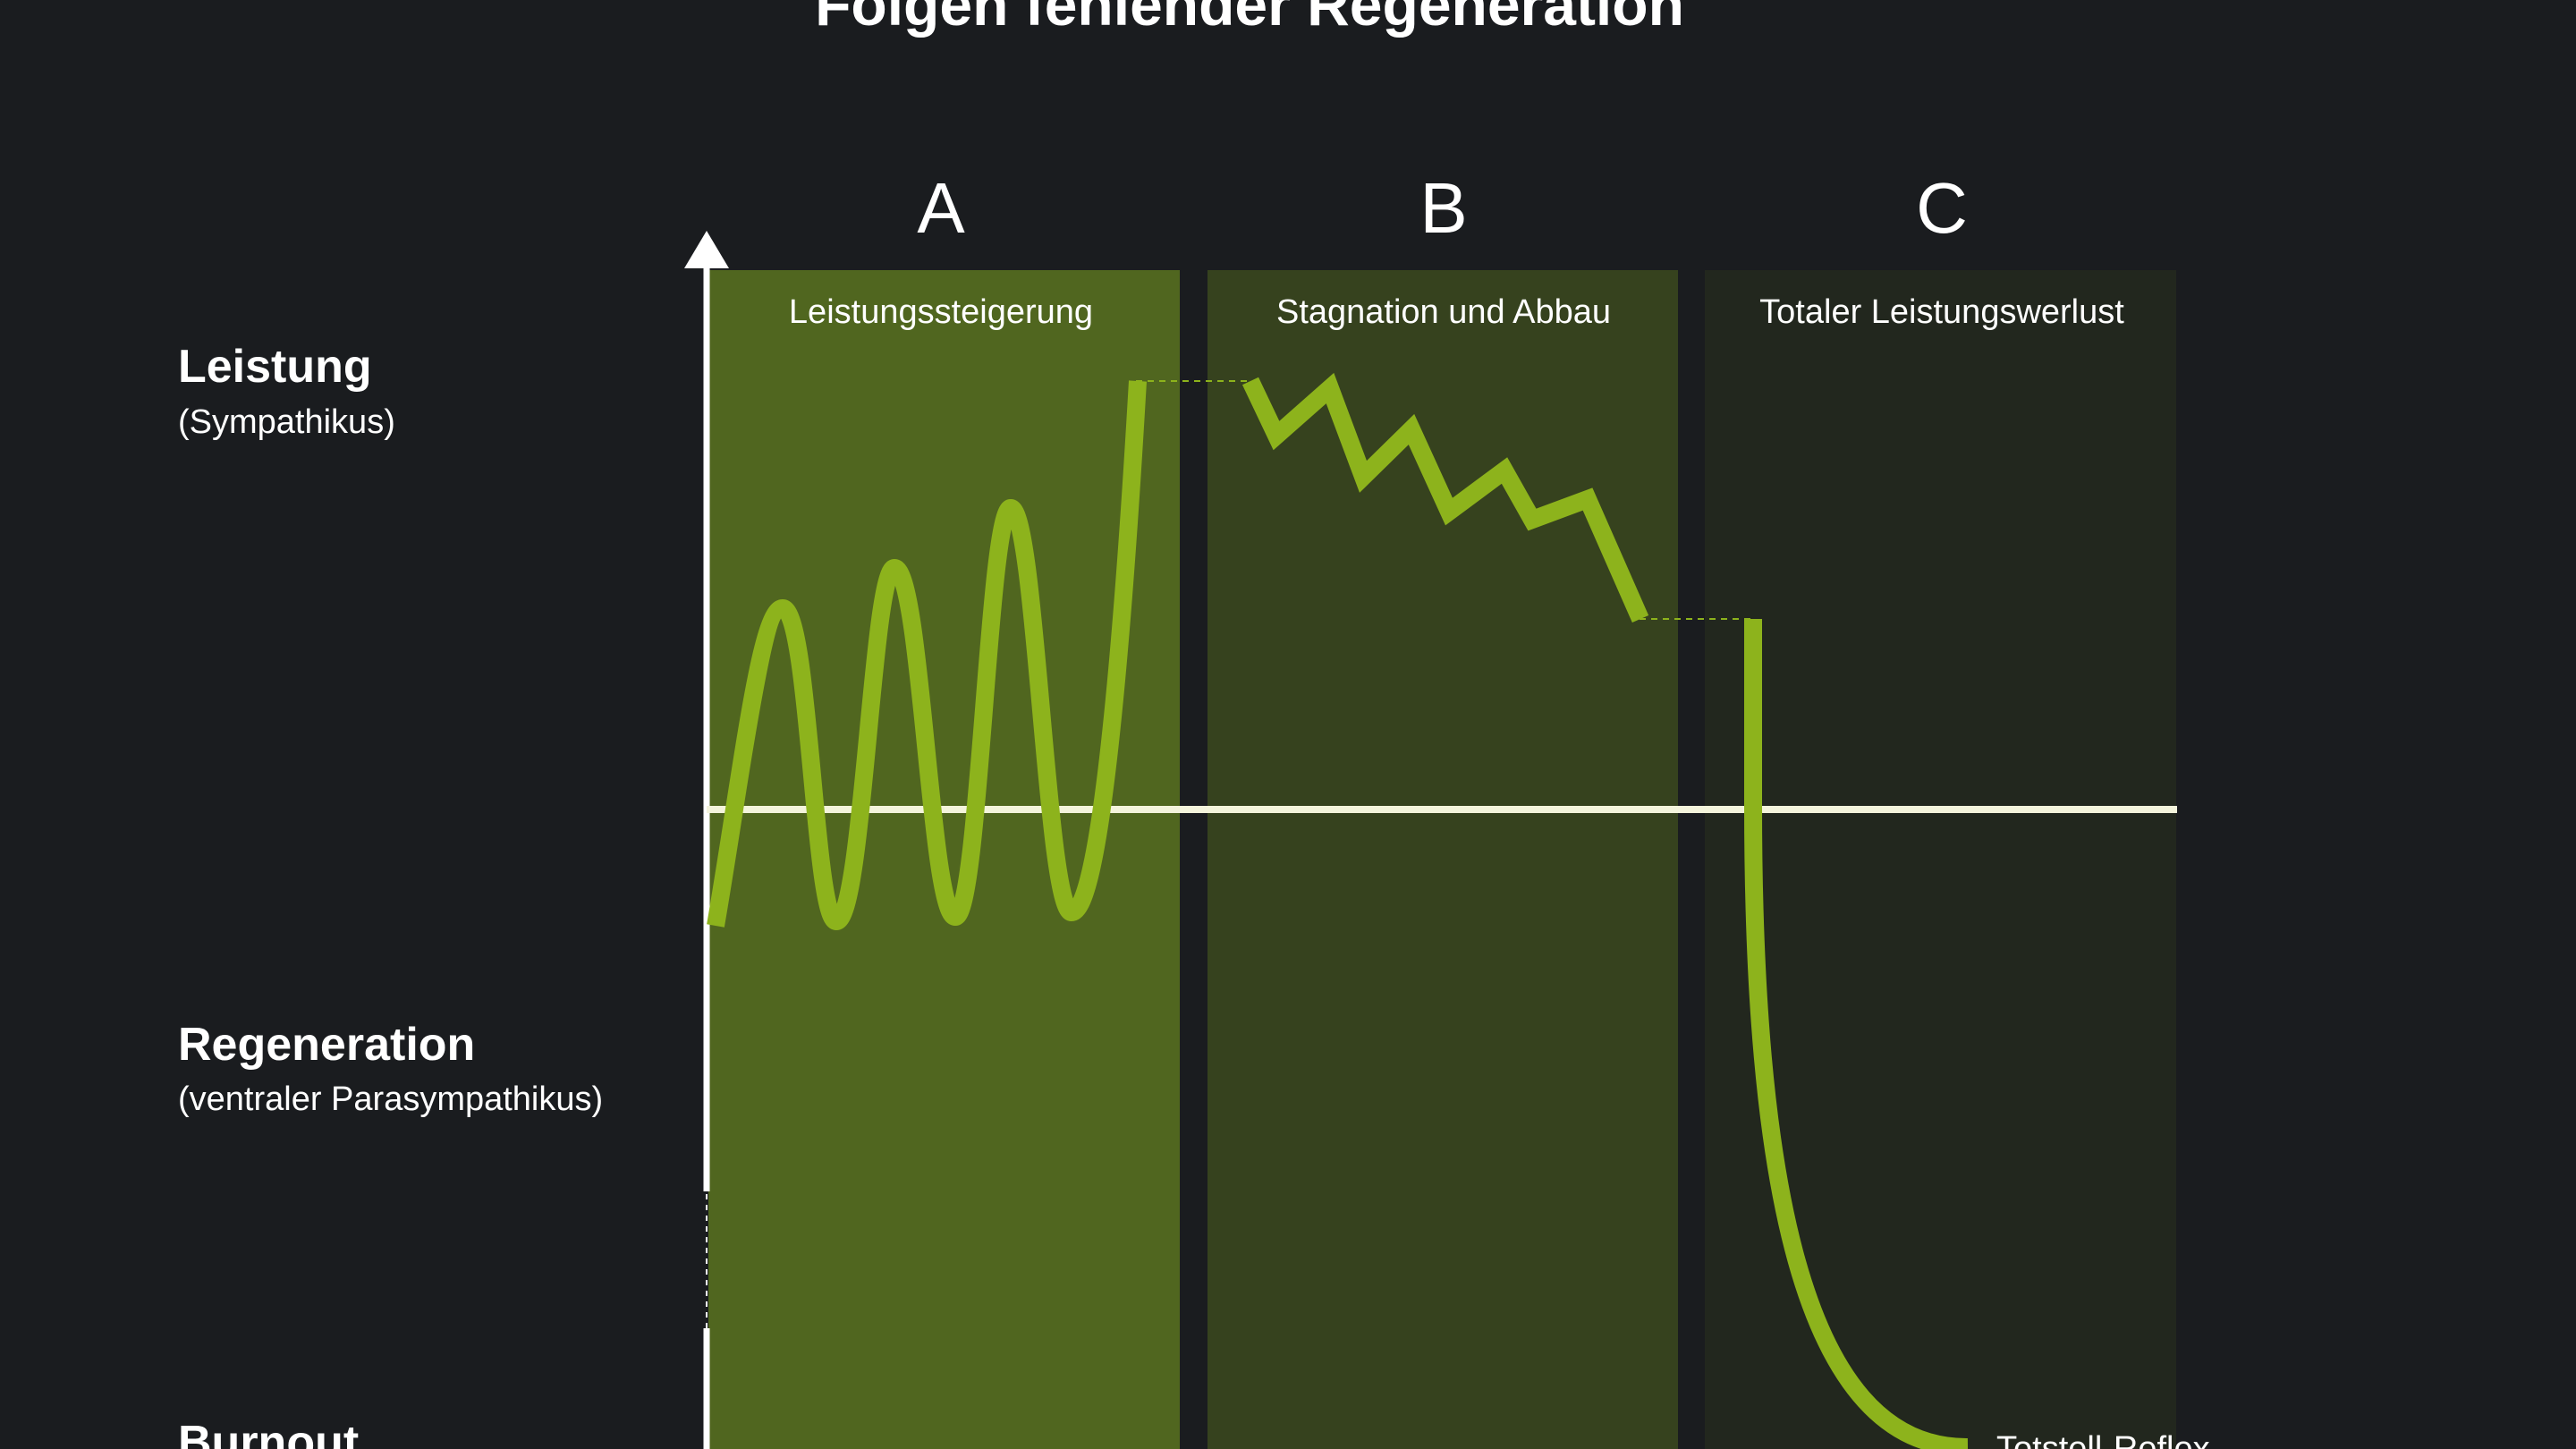 The image size is (2576, 1449). What do you see at coordinates (326, 1045) in the screenshot?
I see `regeneration-label: Regeneration` at bounding box center [326, 1045].